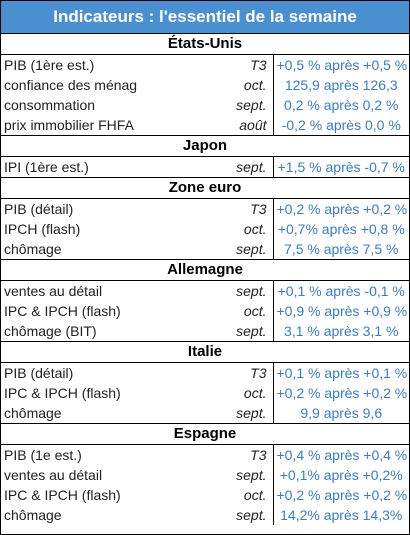 This screenshot has width=410, height=535. Describe the element at coordinates (341, 85) in the screenshot. I see `value-cell: 125,9 après 126,3` at that location.